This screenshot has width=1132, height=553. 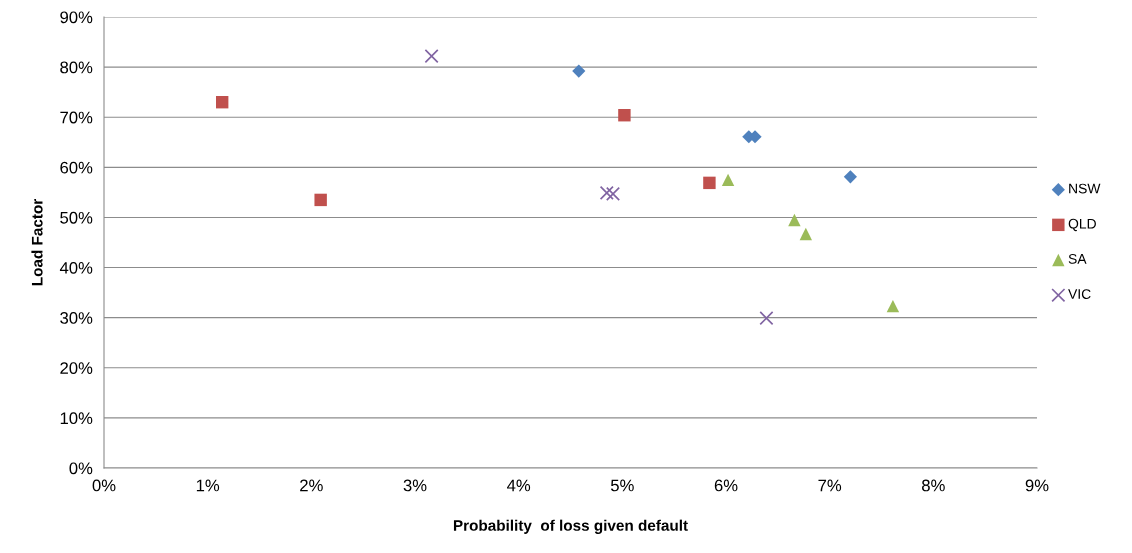 I want to click on y-tick-label: 10%, so click(x=76, y=418).